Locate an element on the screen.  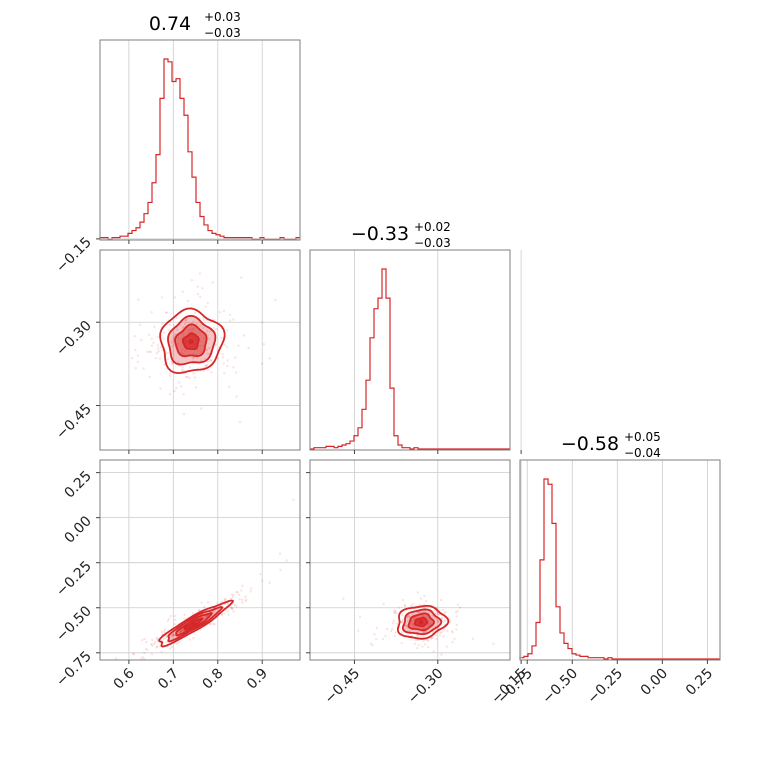
density-peak is located at coordinates (193, 624).